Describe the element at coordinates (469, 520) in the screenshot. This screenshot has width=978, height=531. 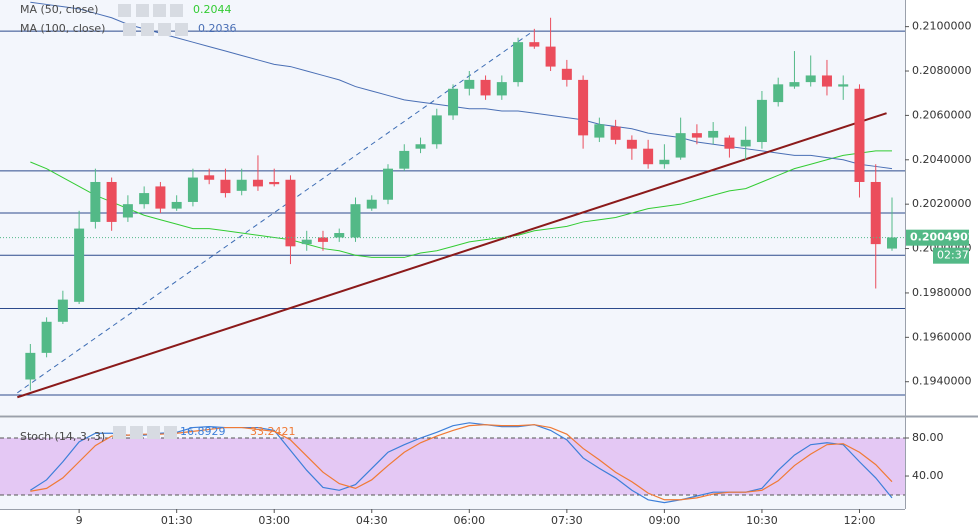
I see `x-tick-label: 06:00` at that location.